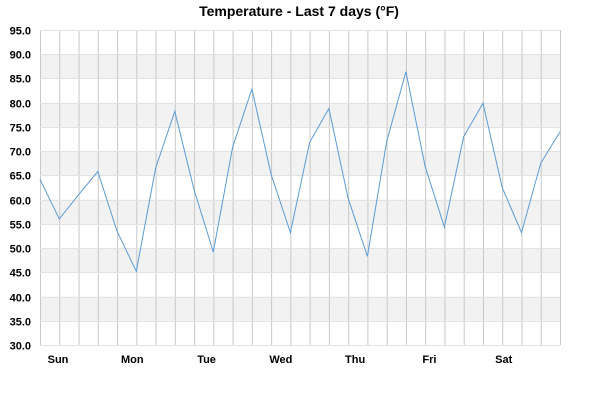  I want to click on y-tick-label: 55.0, so click(20, 226).